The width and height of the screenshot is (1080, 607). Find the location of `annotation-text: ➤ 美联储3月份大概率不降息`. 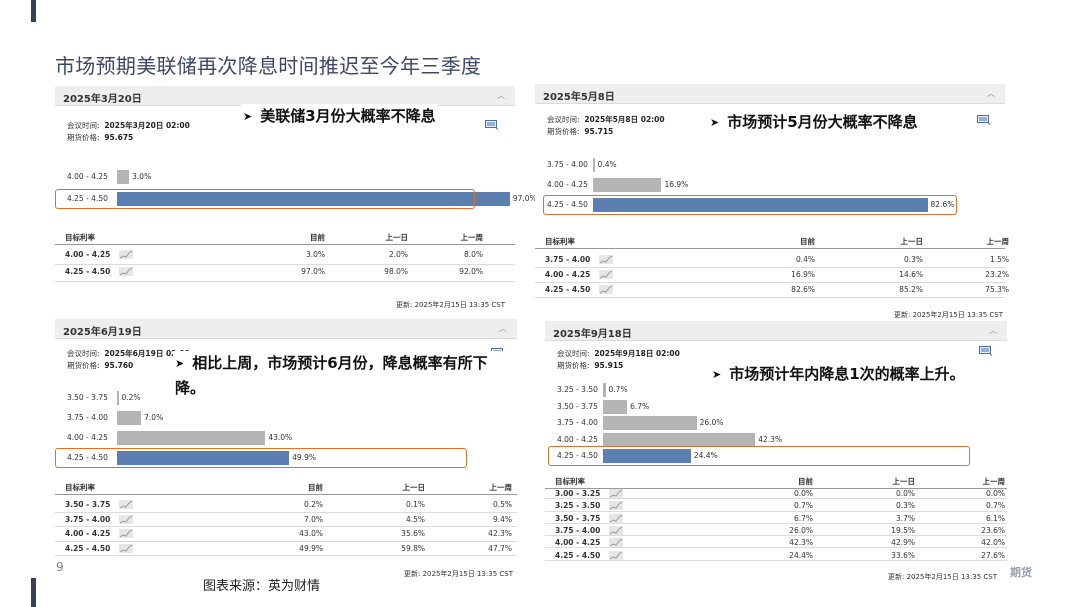

annotation-text: ➤ 美联储3月份大概率不降息 is located at coordinates (339, 116).